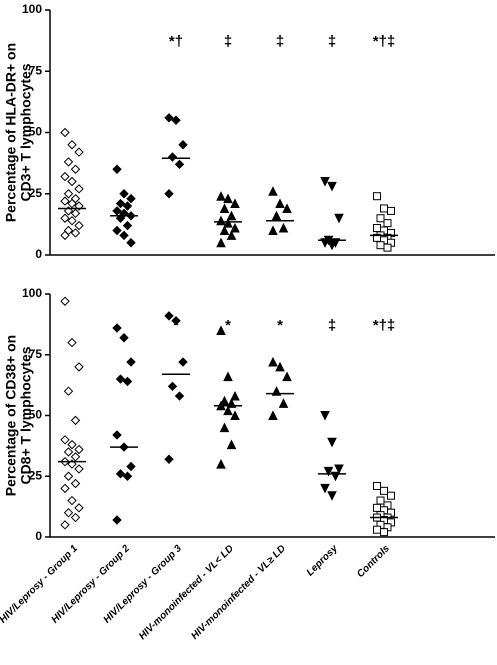 This screenshot has width=497, height=665. What do you see at coordinates (26, 132) in the screenshot?
I see `y-axis-label: CD3+ T lymphocytes` at bounding box center [26, 132].